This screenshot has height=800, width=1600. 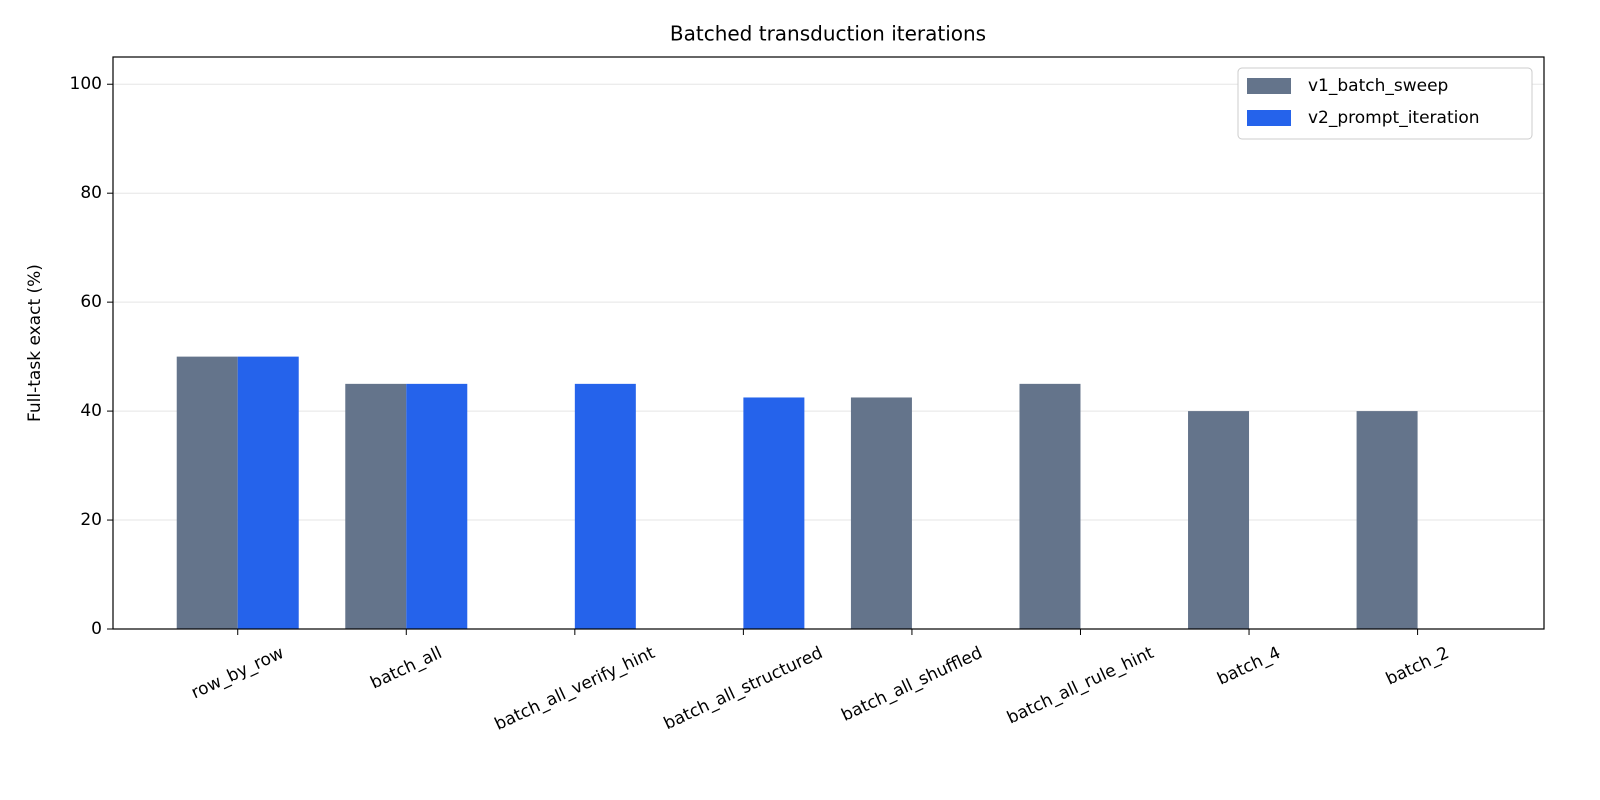 I want to click on y-tick-label: 20, so click(x=91, y=520).